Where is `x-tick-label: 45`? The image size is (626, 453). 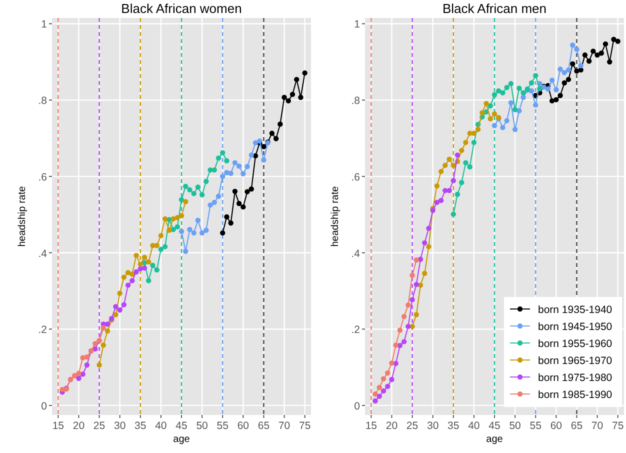
x-tick-label: 45 is located at coordinates (182, 426).